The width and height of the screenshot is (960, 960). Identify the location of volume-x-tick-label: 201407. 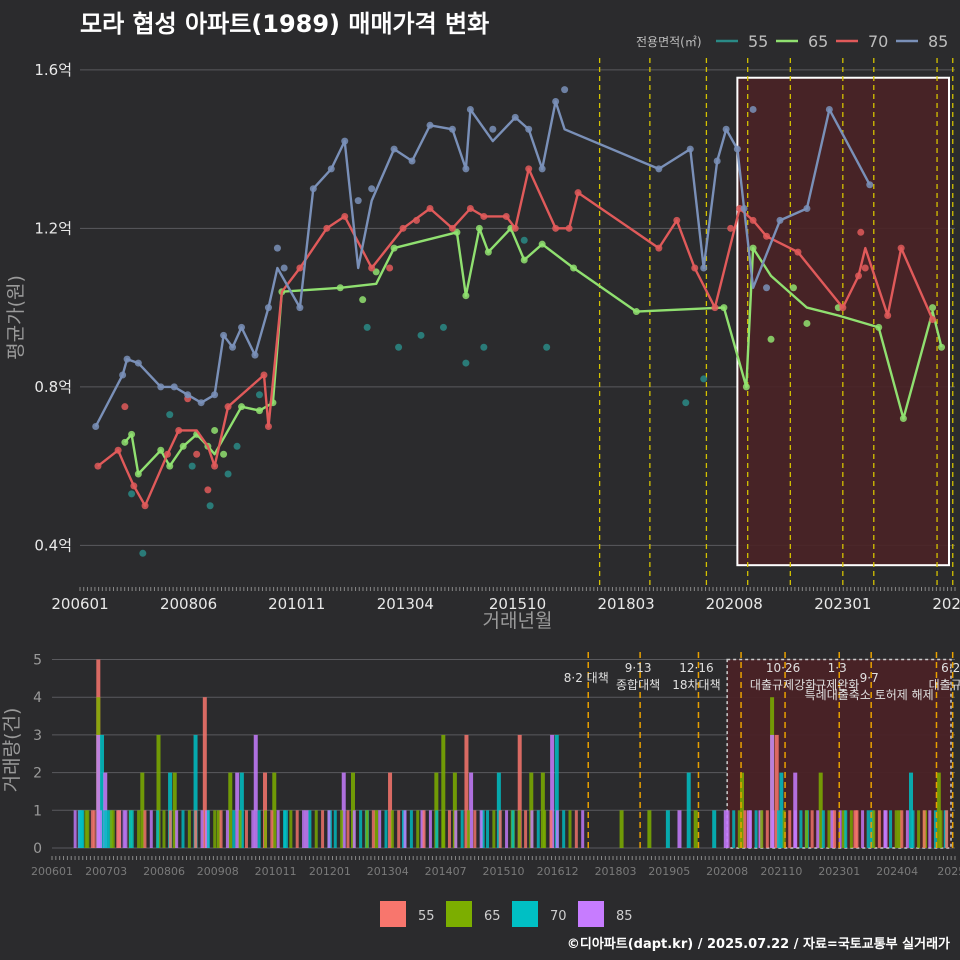
(446, 871).